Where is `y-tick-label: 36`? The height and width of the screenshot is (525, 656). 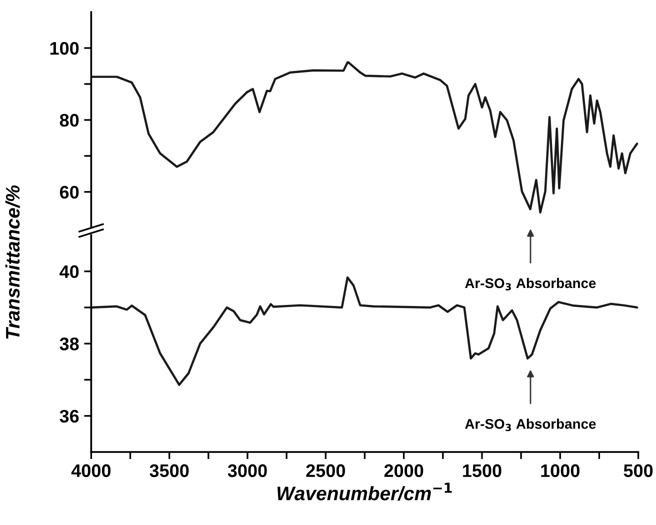 y-tick-label: 36 is located at coordinates (69, 416).